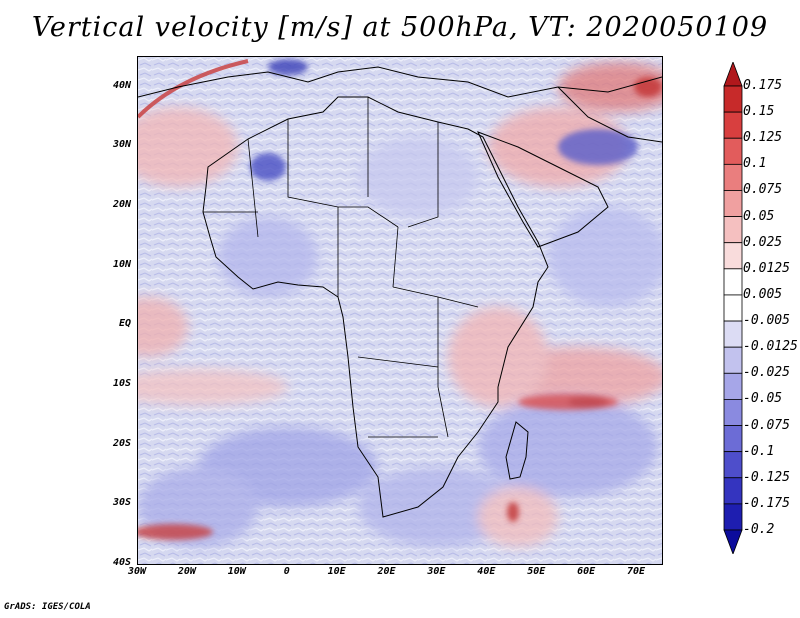  Describe the element at coordinates (766, 425) in the screenshot. I see `colorbar-tick-label: -0.075` at that location.